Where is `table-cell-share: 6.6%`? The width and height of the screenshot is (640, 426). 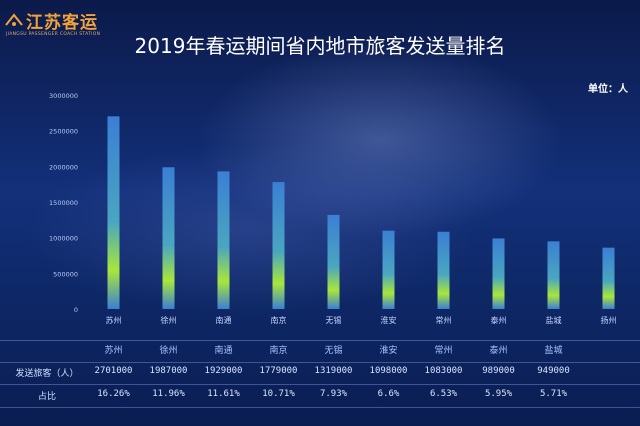 table-cell-share: 6.6% is located at coordinates (388, 394).